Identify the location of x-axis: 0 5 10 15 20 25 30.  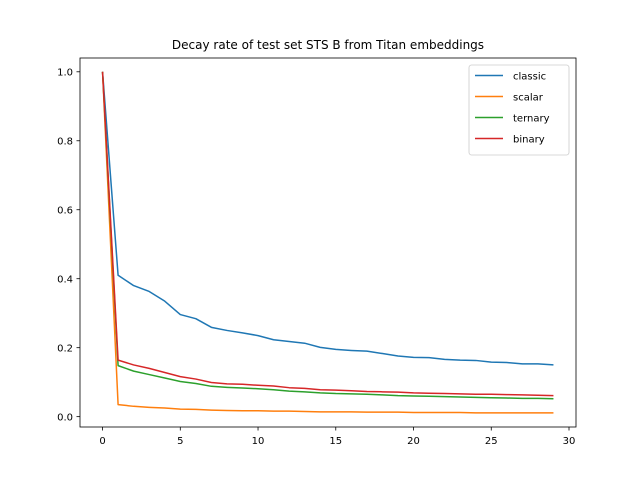
(337, 437).